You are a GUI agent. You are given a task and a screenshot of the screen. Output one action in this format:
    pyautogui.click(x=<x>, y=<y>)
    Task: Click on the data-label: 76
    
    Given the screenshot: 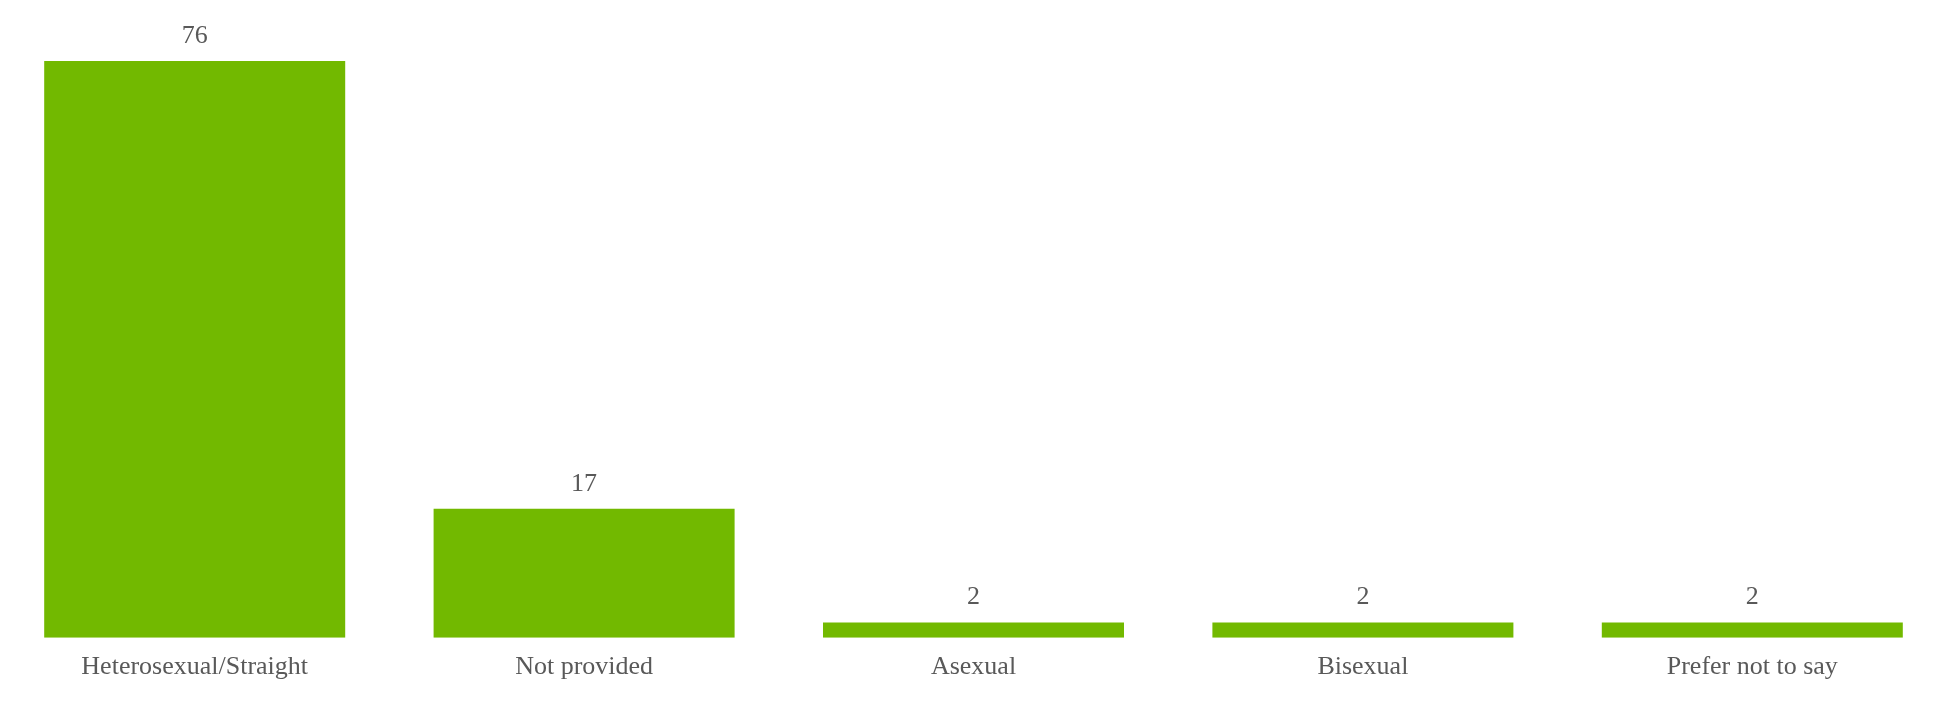 What is the action you would take?
    pyautogui.click(x=194, y=34)
    